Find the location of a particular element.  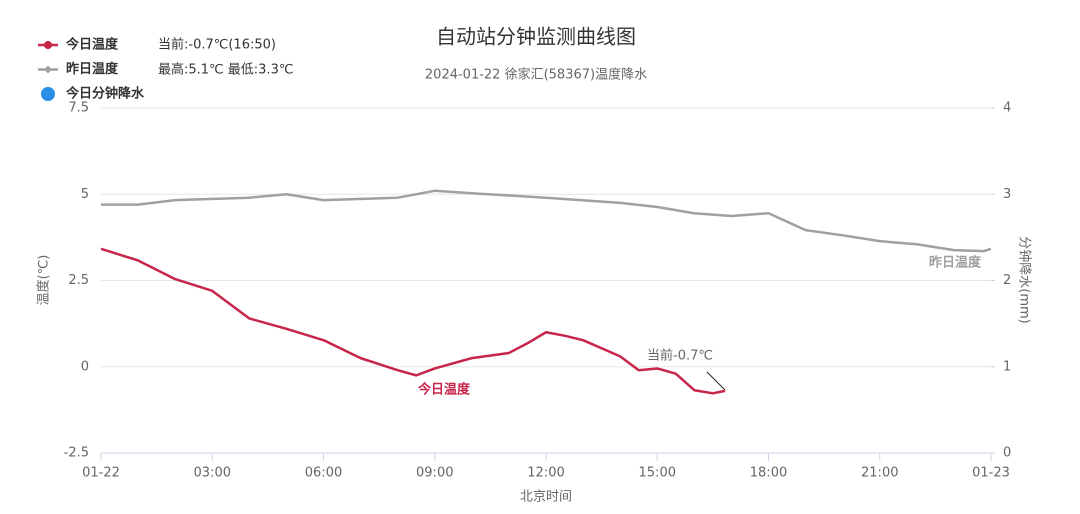

x-tick-label: 15:00 is located at coordinates (657, 473).